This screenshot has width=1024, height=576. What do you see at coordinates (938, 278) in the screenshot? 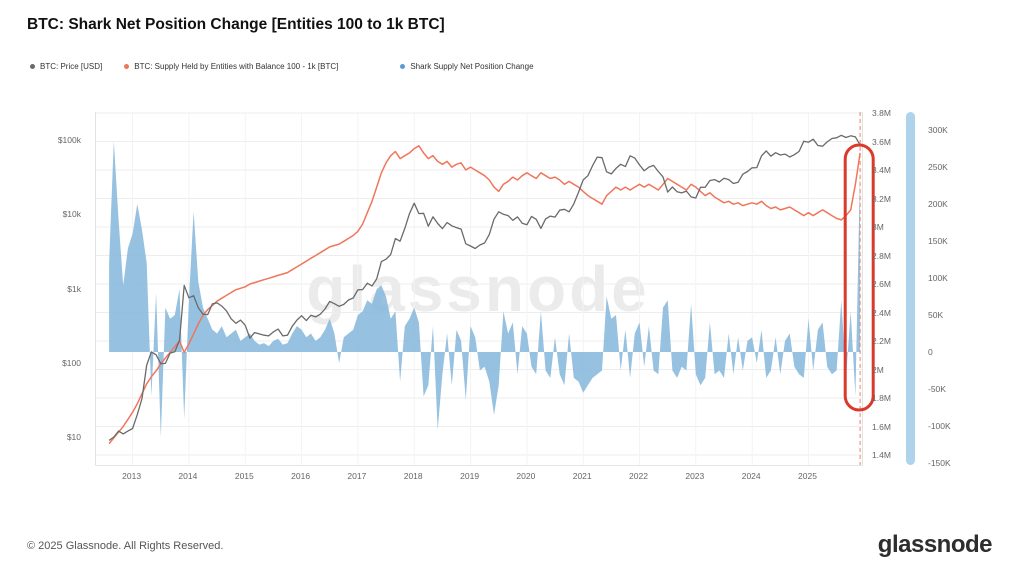
I see `axis-tick-label: 100K` at bounding box center [938, 278].